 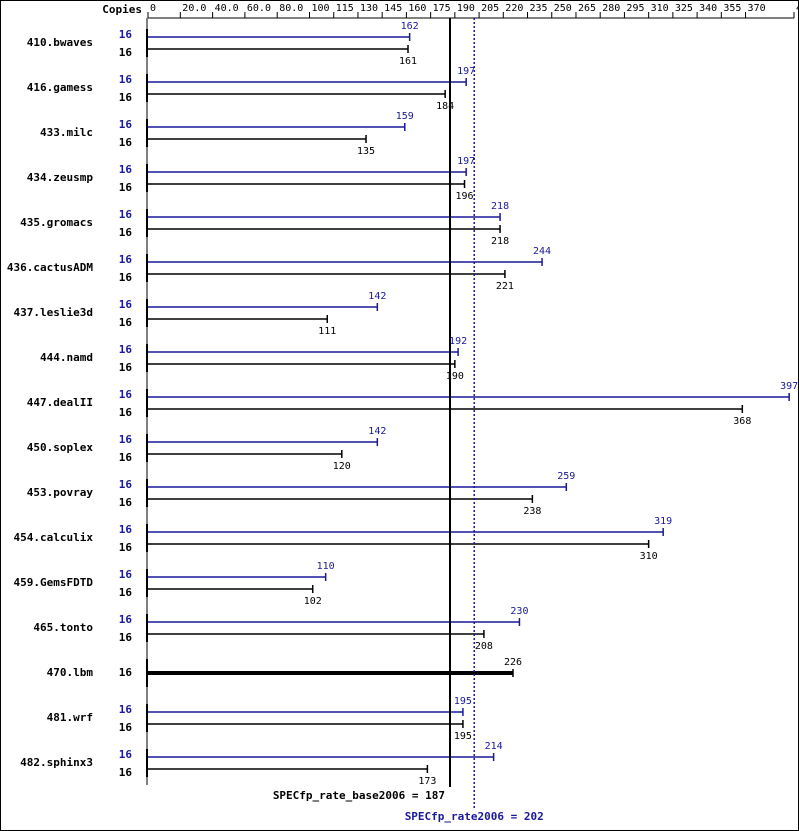 What do you see at coordinates (60, 447) in the screenshot?
I see `benchmark-label: 450.soplex` at bounding box center [60, 447].